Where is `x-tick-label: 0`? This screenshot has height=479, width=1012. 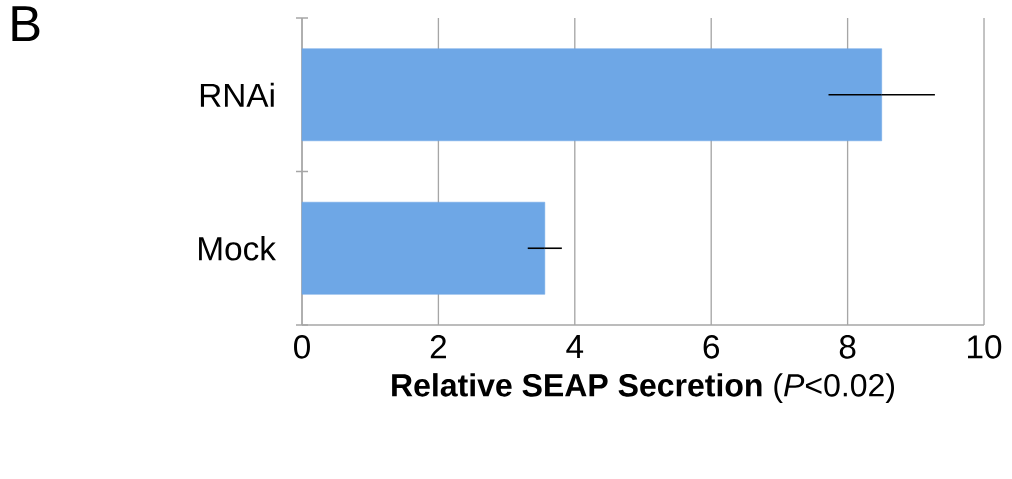
x-tick-label: 0 is located at coordinates (302, 347).